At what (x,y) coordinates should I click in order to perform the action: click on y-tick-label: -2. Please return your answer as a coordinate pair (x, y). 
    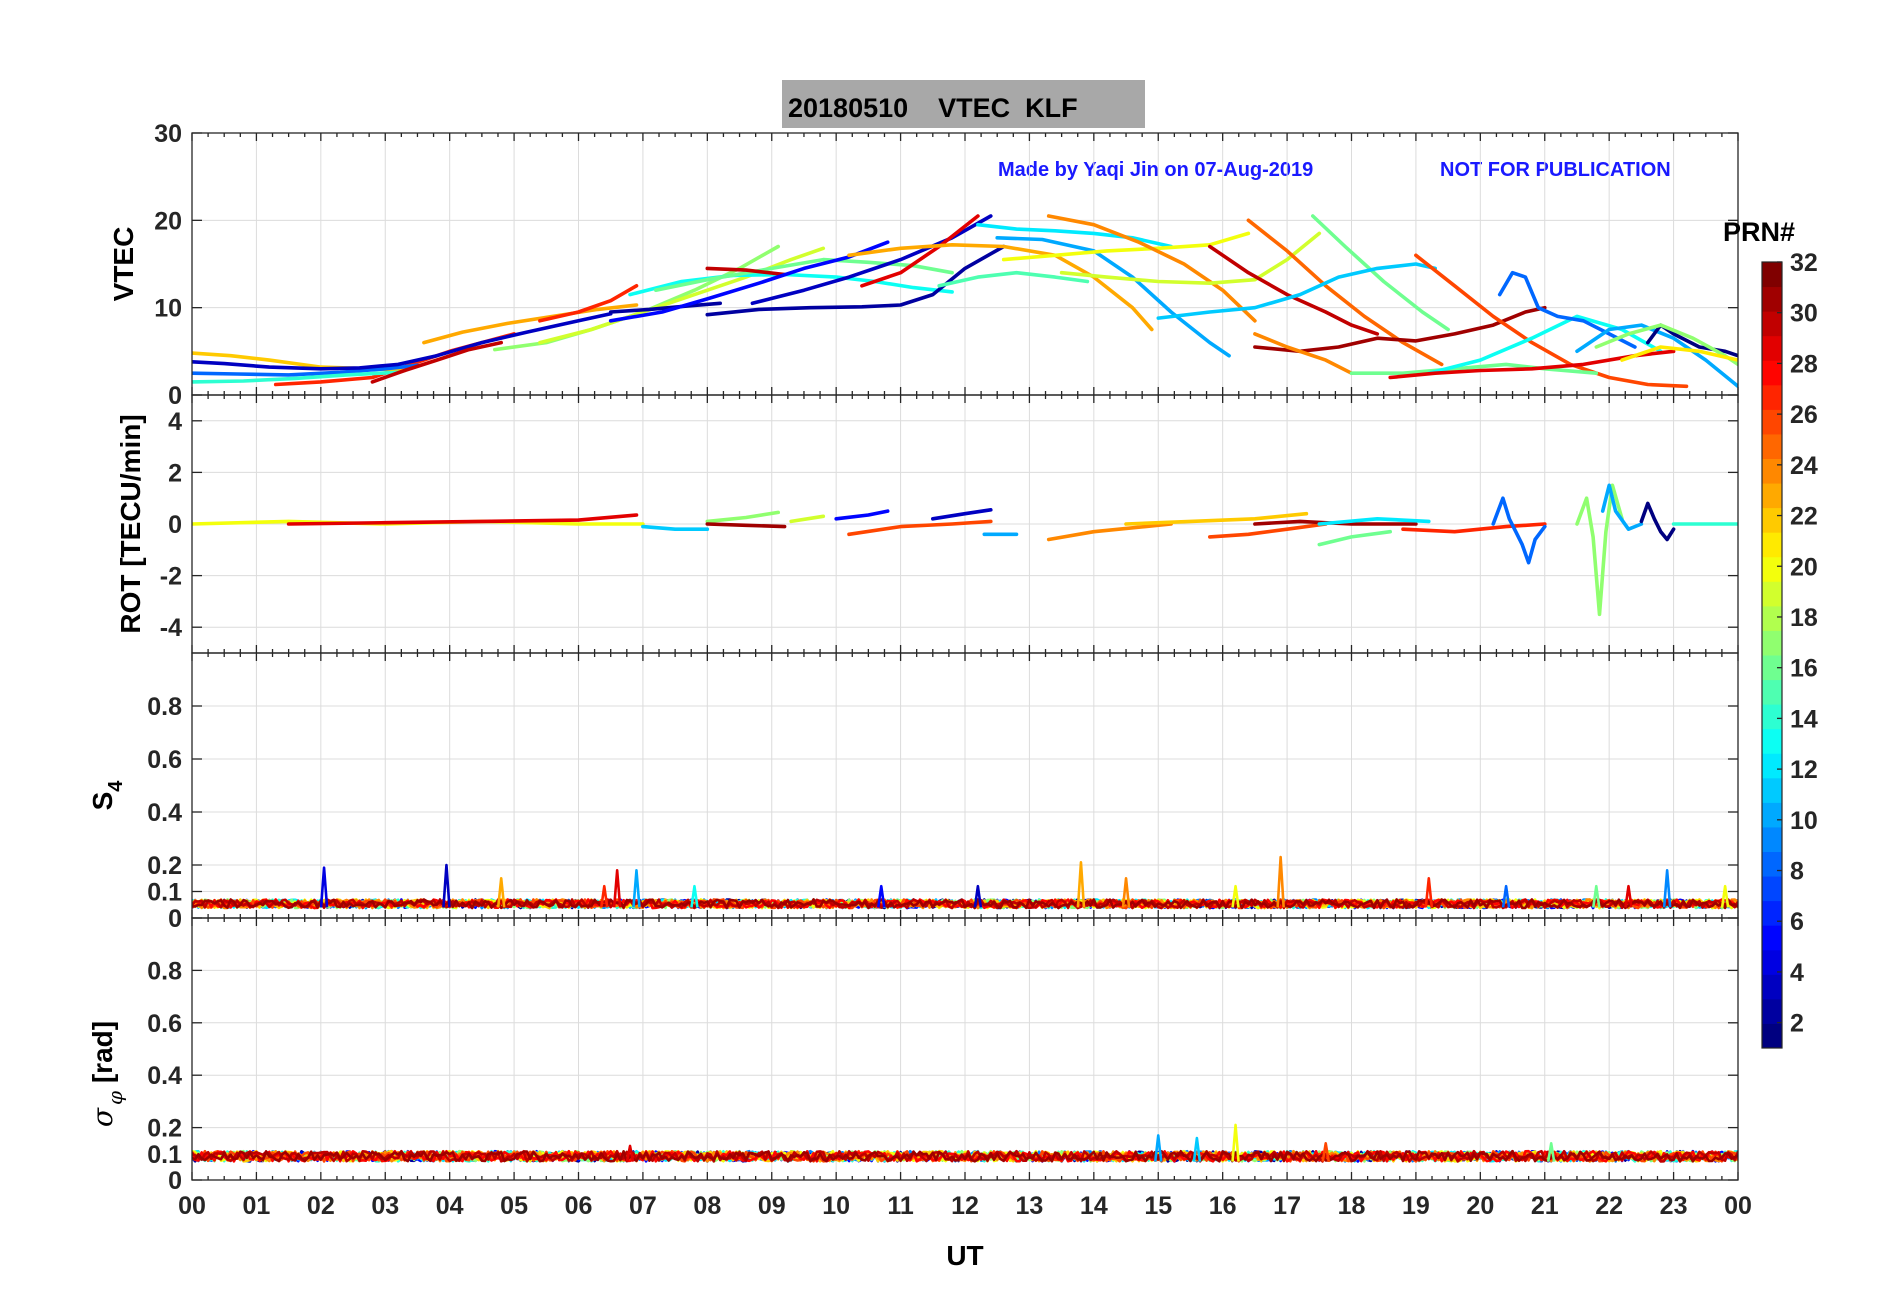
    Looking at the image, I should click on (171, 577).